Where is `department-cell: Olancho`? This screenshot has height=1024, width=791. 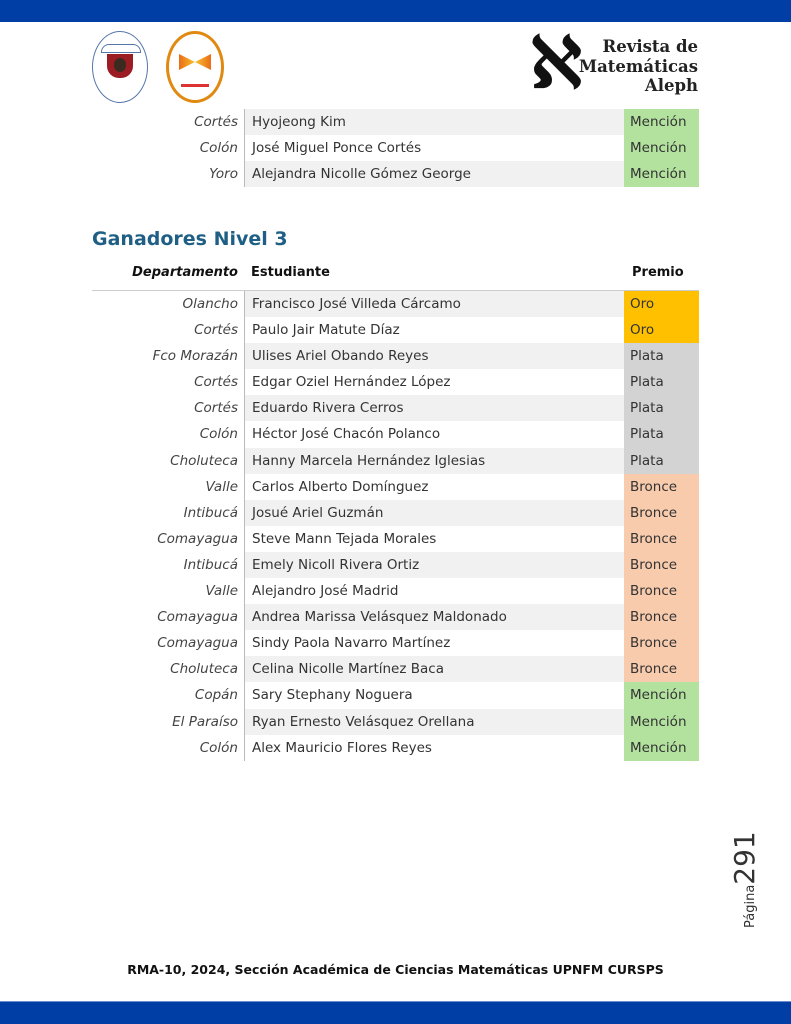
department-cell: Olancho is located at coordinates (210, 304).